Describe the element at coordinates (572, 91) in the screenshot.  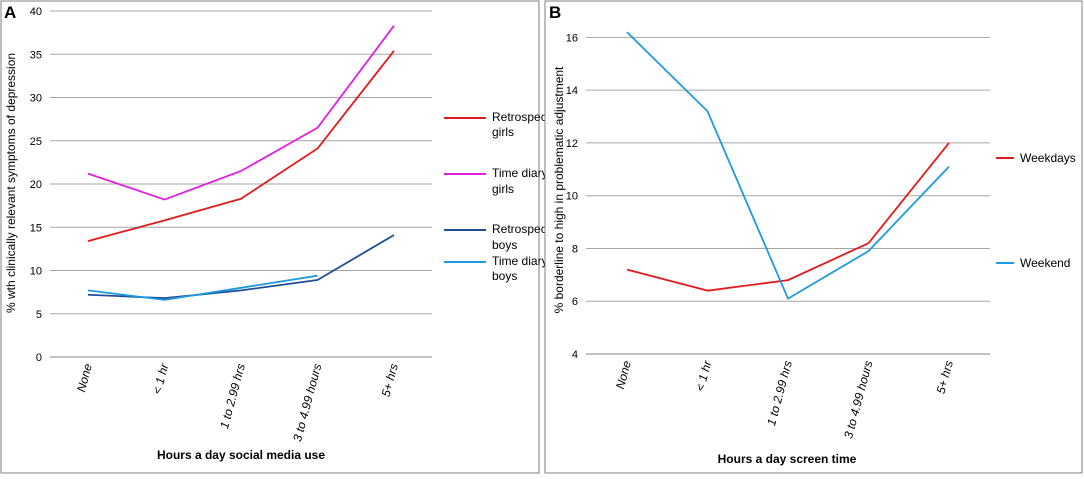
I see `panel-b-y-tick-label: 14` at that location.